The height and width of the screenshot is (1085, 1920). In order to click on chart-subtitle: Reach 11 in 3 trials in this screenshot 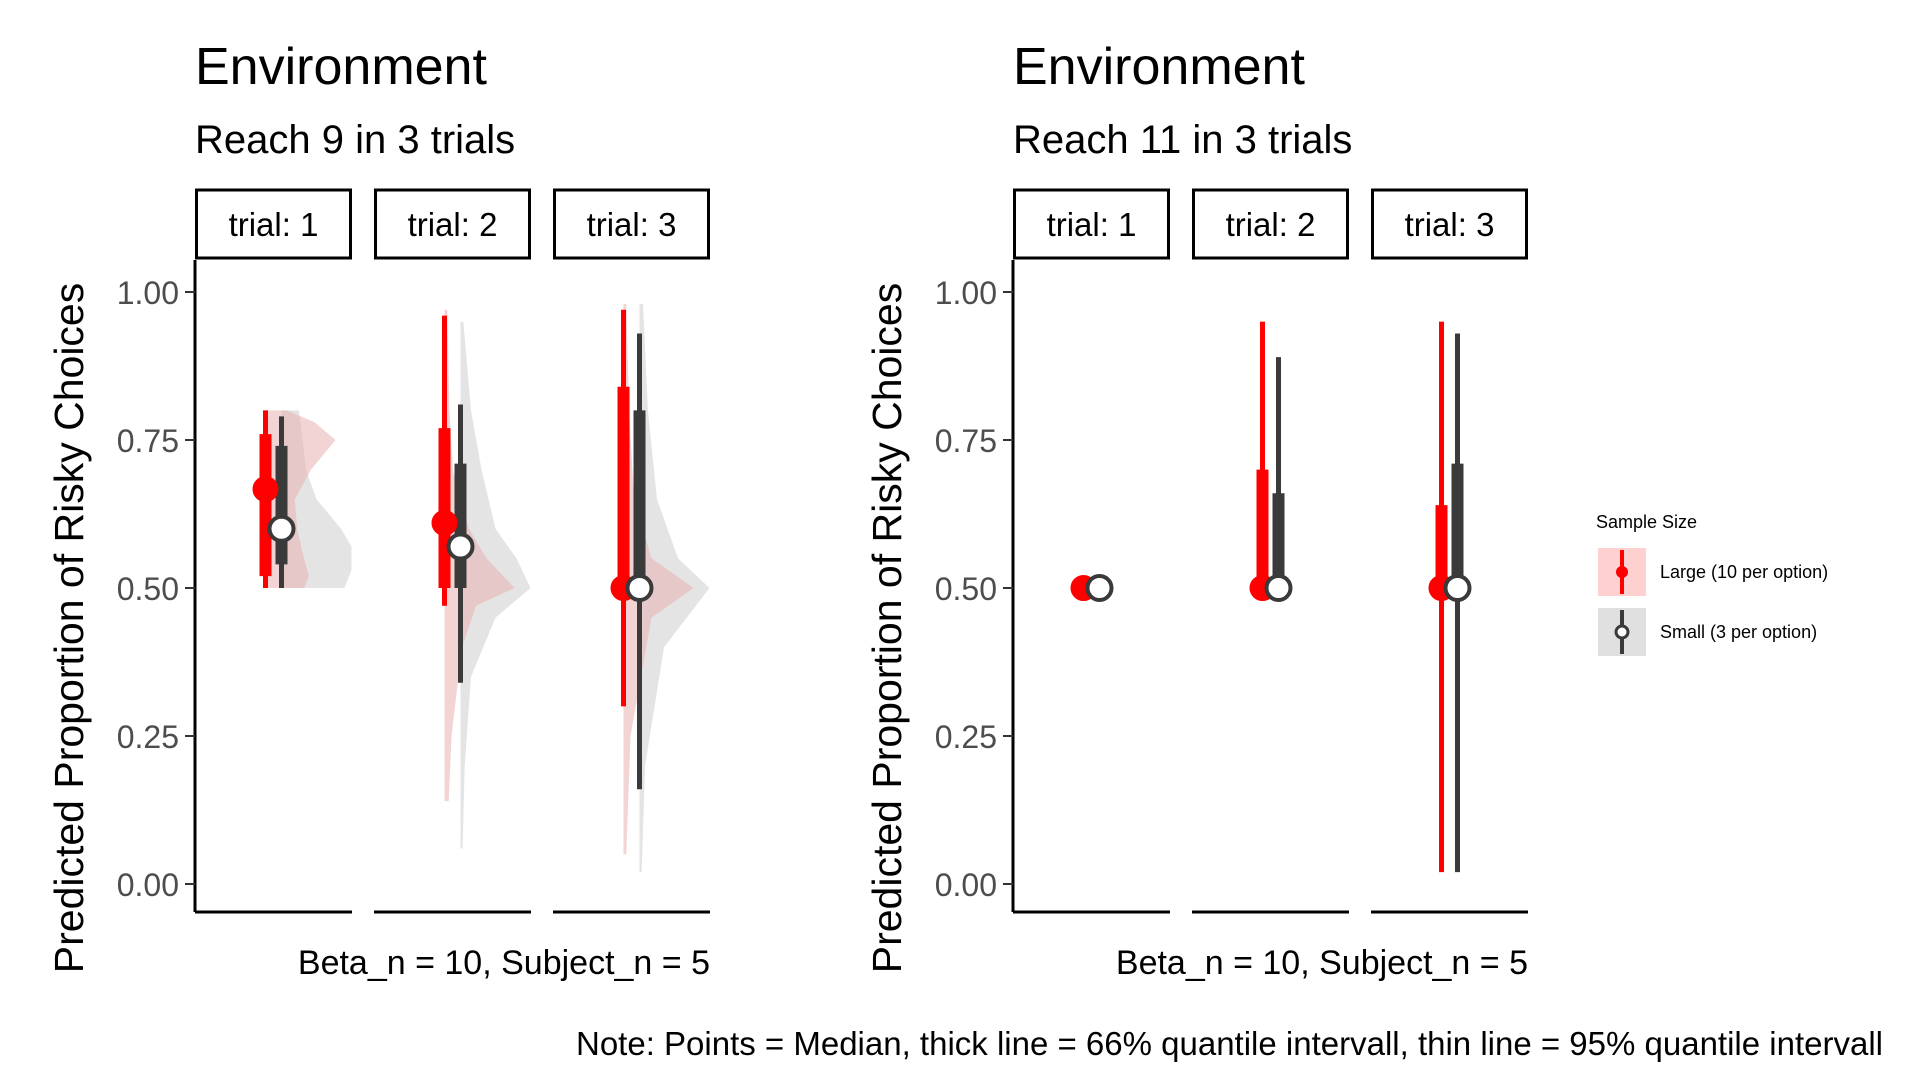, I will do `click(1182, 140)`.